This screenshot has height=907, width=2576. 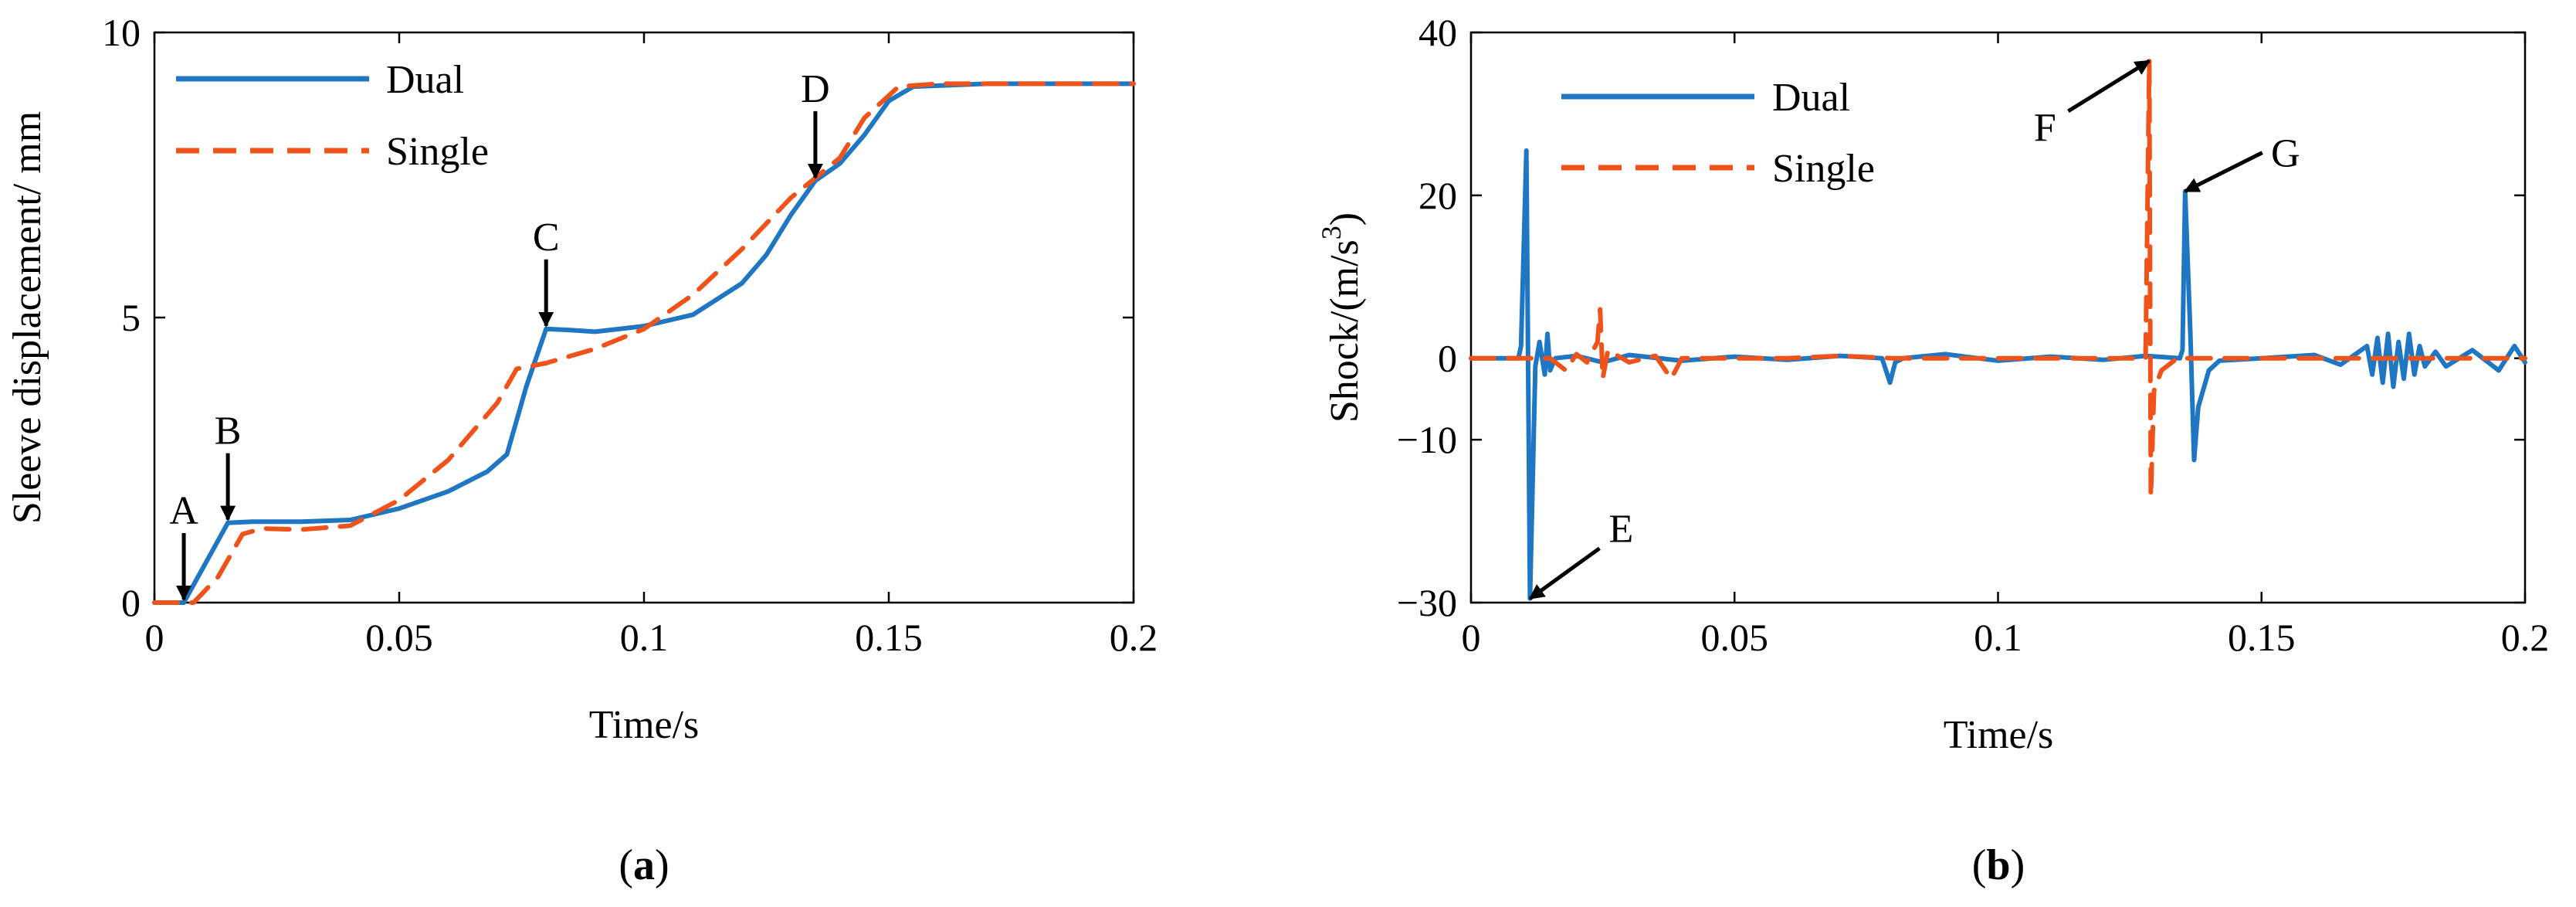 I want to click on caption-b-close: ), so click(x=2018, y=865).